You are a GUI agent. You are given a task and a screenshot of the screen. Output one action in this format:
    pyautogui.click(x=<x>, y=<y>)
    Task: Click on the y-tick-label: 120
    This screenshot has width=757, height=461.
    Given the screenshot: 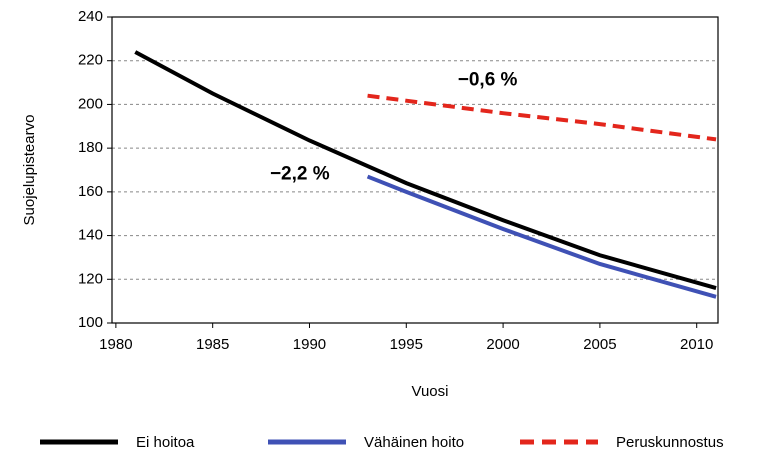 What is the action you would take?
    pyautogui.click(x=90, y=278)
    